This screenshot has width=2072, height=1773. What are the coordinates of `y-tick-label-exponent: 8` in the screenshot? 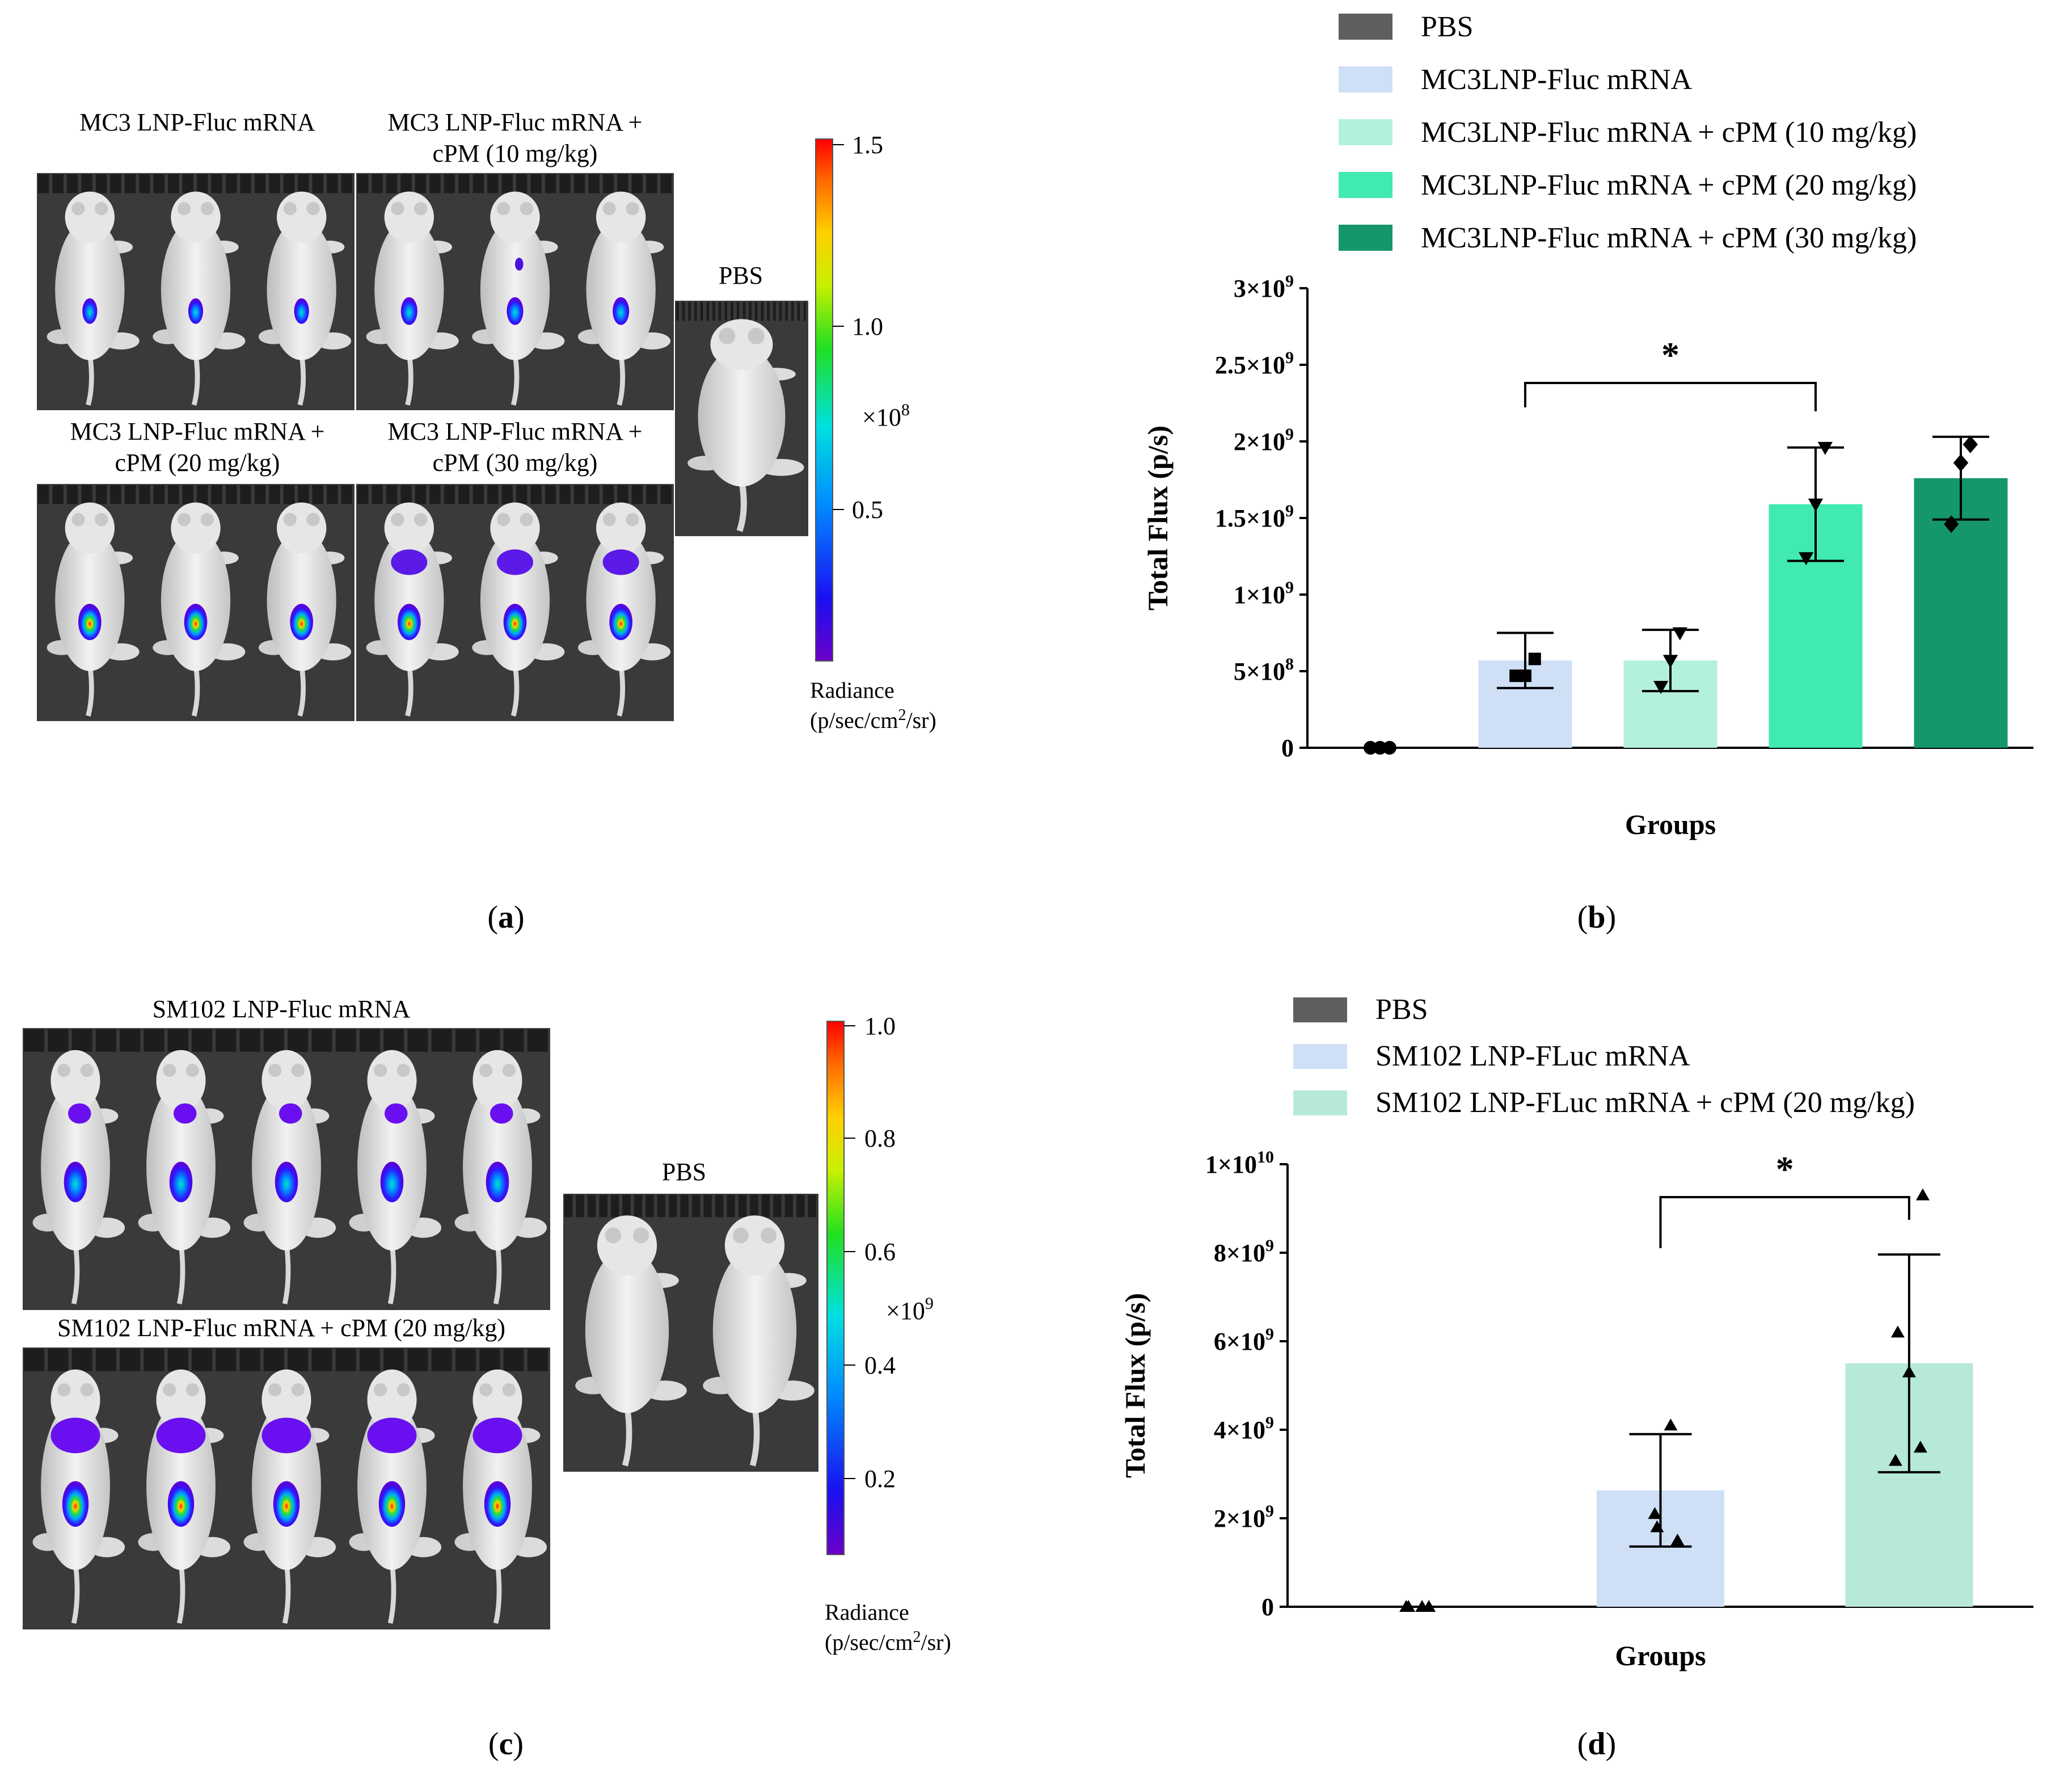 It's located at (1289, 664).